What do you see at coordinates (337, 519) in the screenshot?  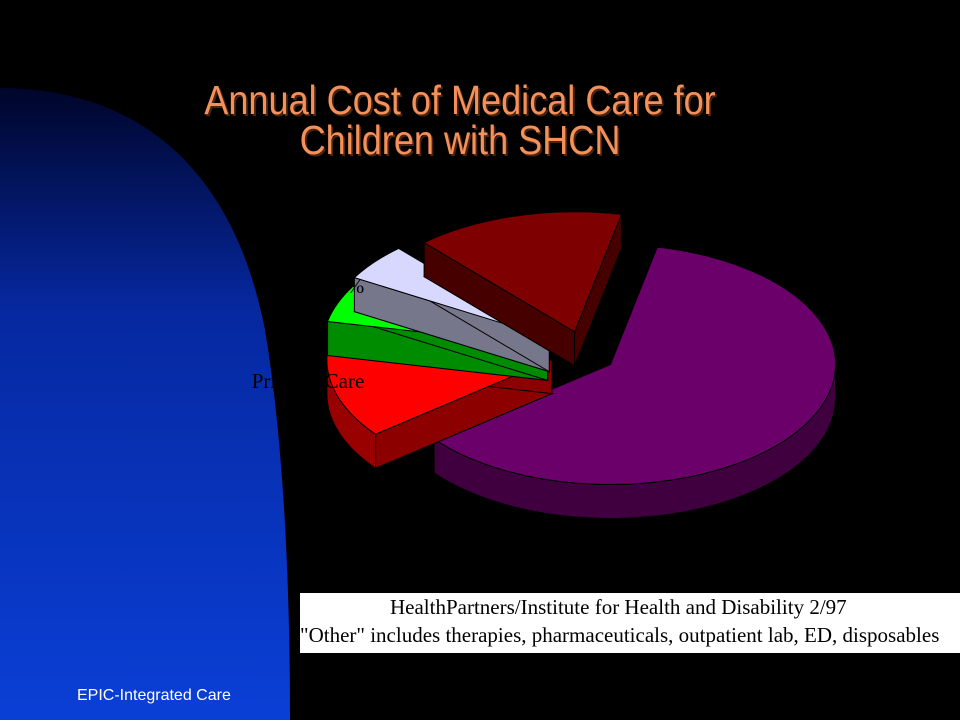 I see `label-dme-value: 5%` at bounding box center [337, 519].